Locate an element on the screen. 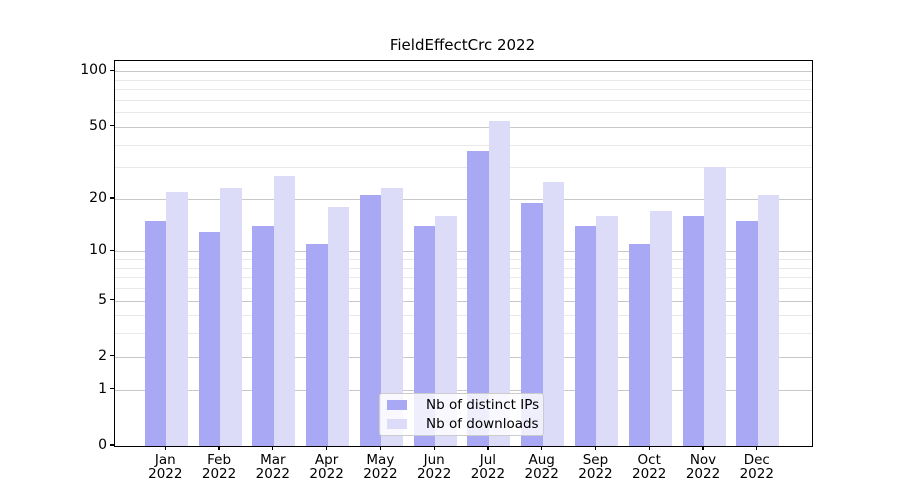 Image resolution: width=900 pixels, height=500 pixels. bar-downloads-oct is located at coordinates (661, 328).